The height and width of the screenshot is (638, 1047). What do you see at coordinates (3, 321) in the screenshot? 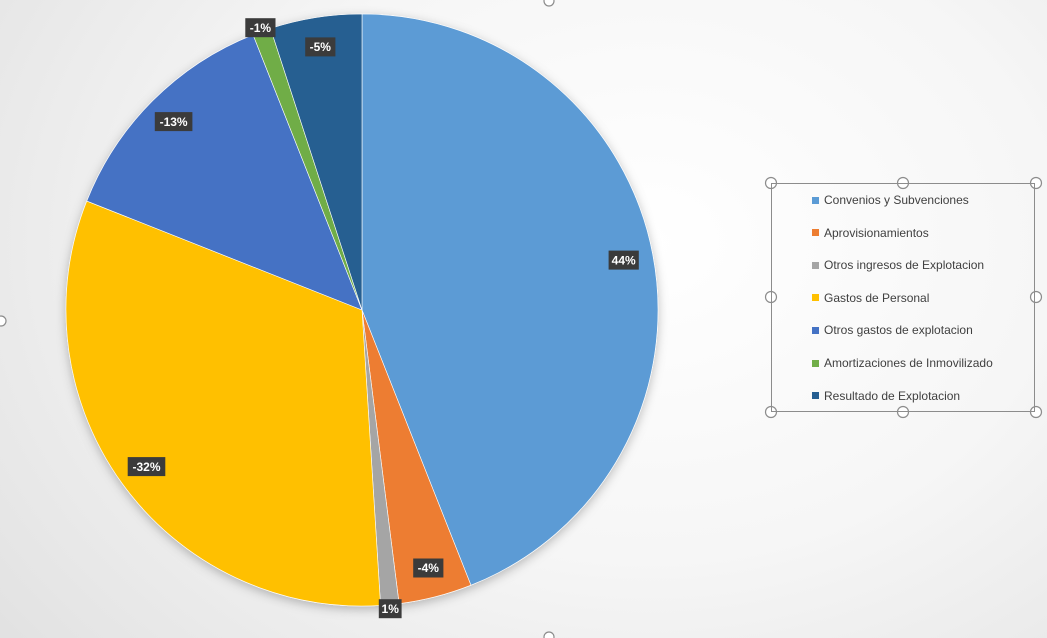
I see `chart-resize-handle-left` at bounding box center [3, 321].